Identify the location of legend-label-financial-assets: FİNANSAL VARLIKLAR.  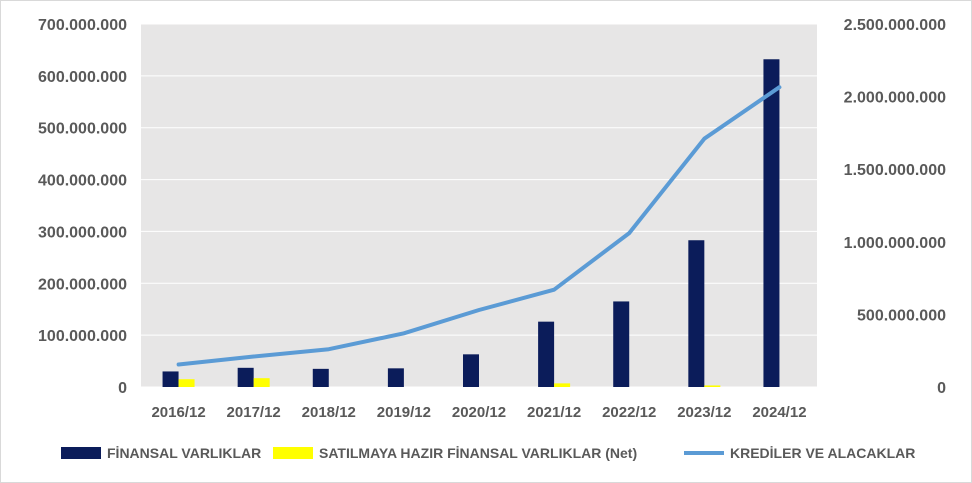
(184, 453).